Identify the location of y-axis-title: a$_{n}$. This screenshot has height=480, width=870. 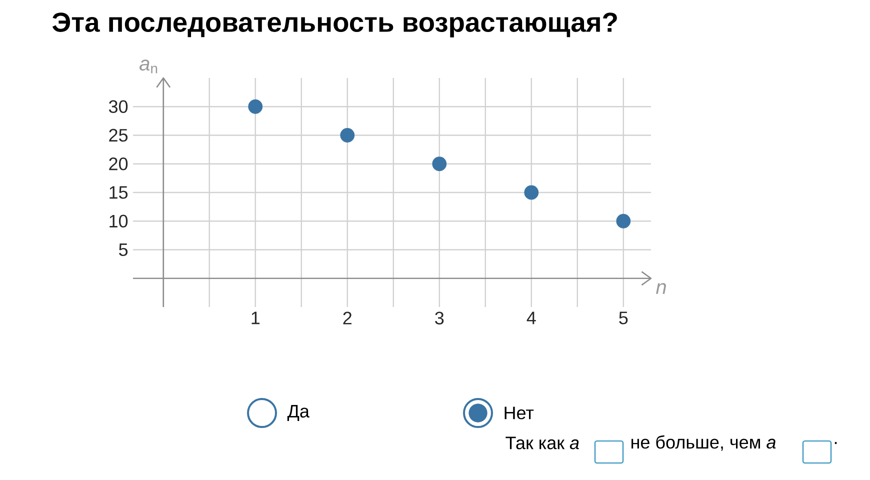
(149, 67).